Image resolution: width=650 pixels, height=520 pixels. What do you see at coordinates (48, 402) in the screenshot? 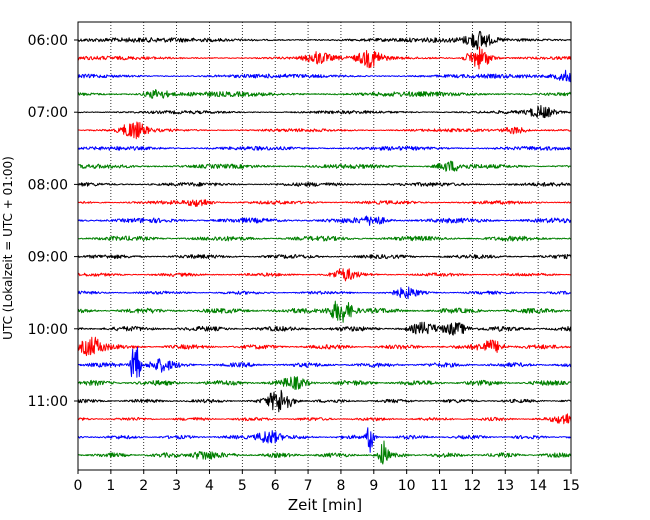
I see `y-tick-label: 11:00` at bounding box center [48, 402].